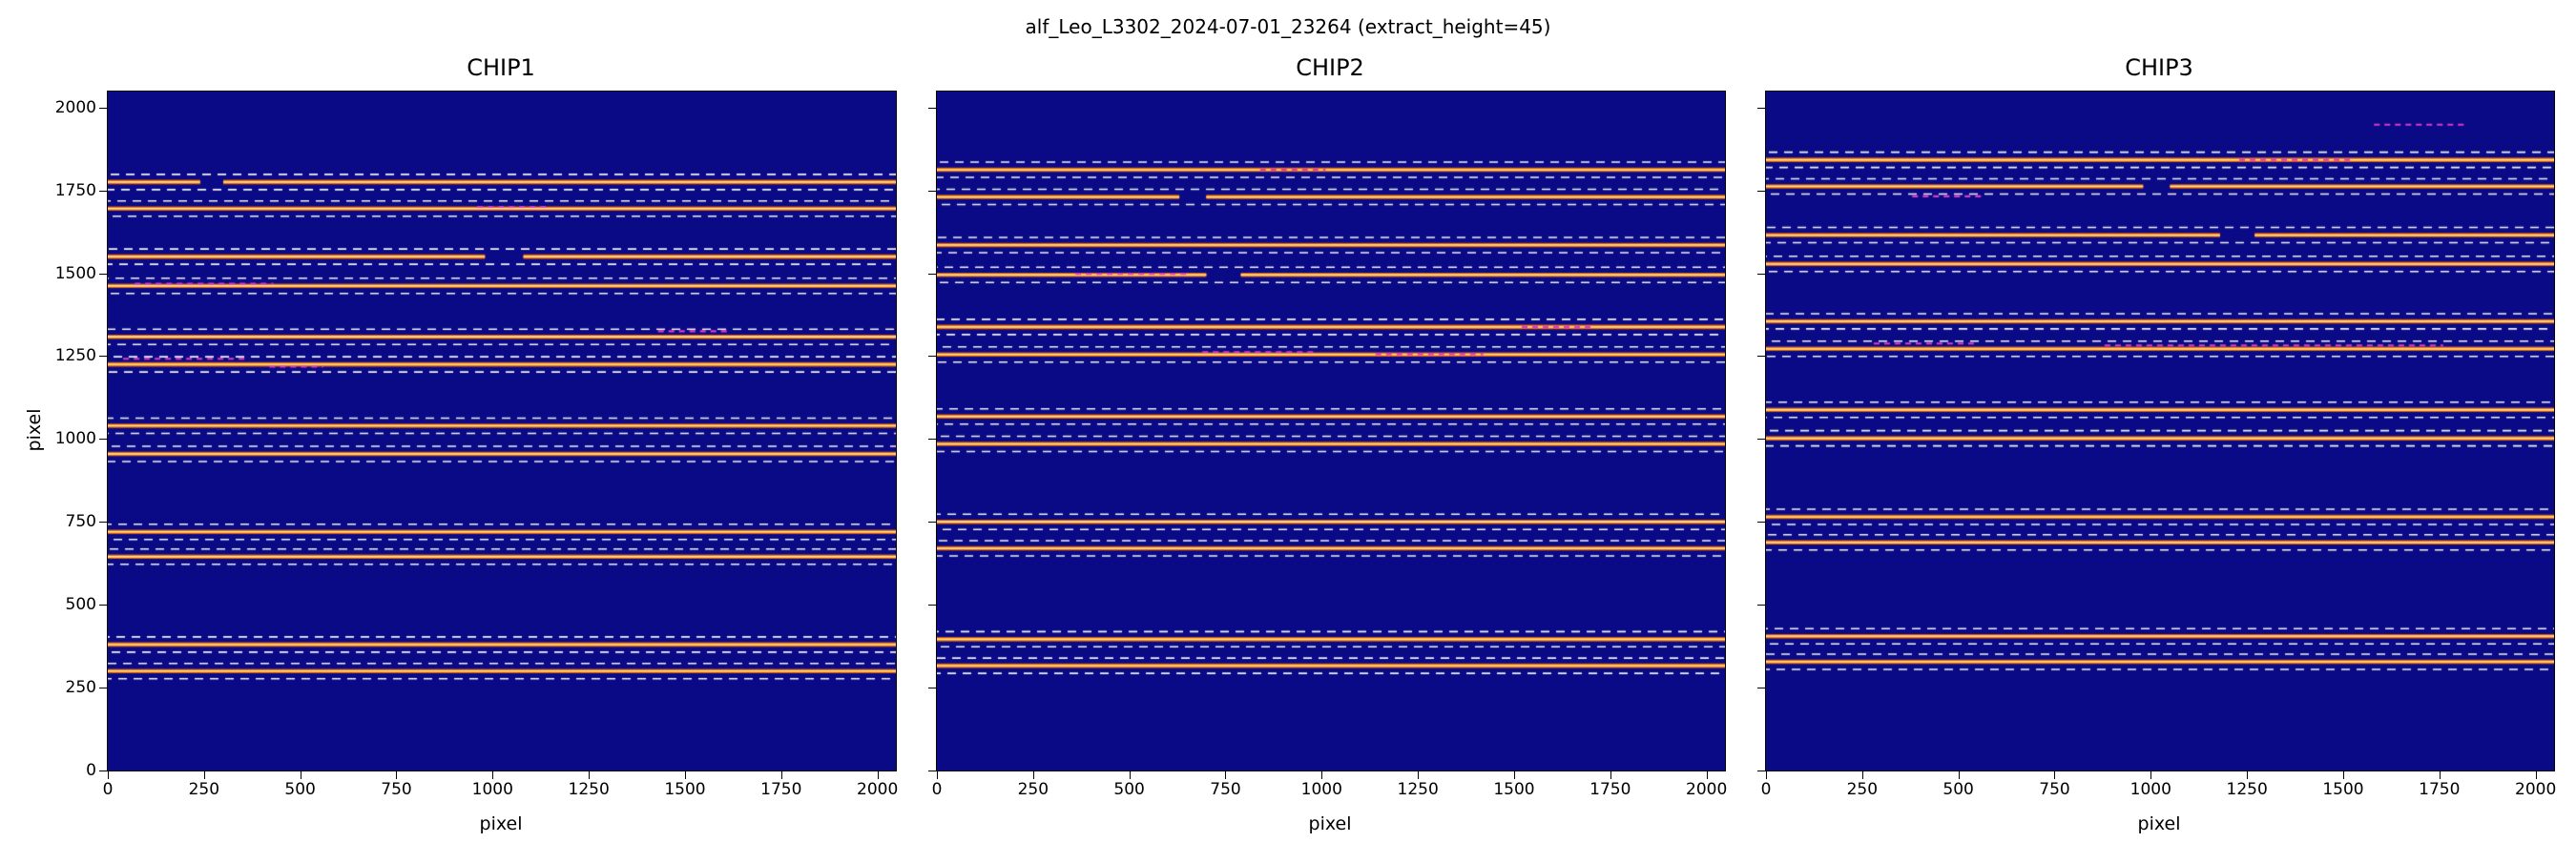 The height and width of the screenshot is (863, 2576). I want to click on y-tick-label: 1000, so click(75, 439).